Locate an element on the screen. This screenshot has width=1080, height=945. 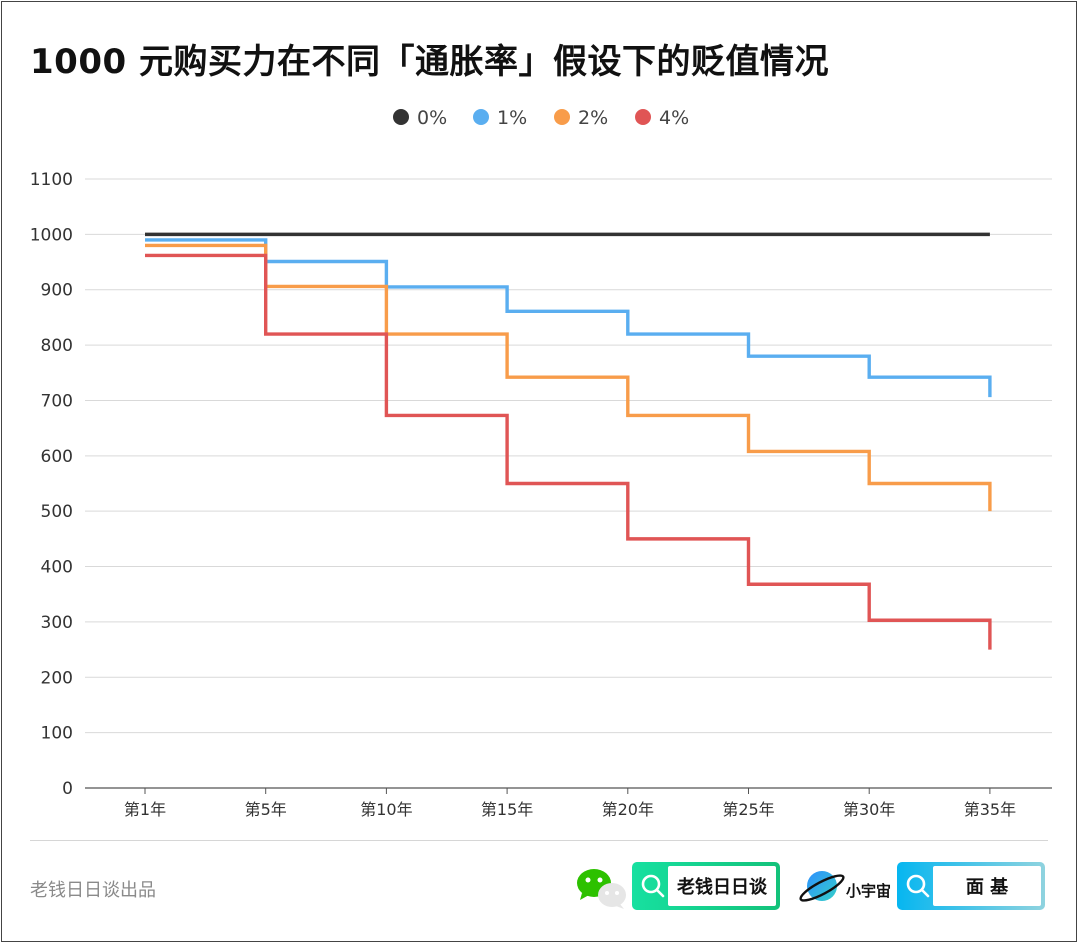
x-tick-label: 第1年 is located at coordinates (145, 809).